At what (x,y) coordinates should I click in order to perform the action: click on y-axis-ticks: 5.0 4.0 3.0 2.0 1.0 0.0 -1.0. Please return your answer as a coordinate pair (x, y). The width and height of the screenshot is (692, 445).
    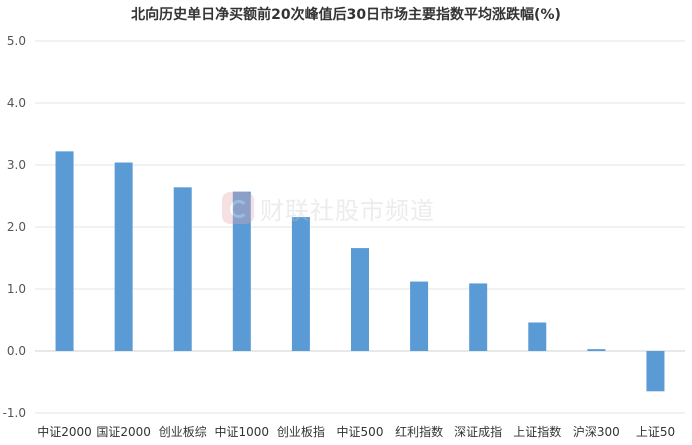
    Looking at the image, I should click on (14, 227).